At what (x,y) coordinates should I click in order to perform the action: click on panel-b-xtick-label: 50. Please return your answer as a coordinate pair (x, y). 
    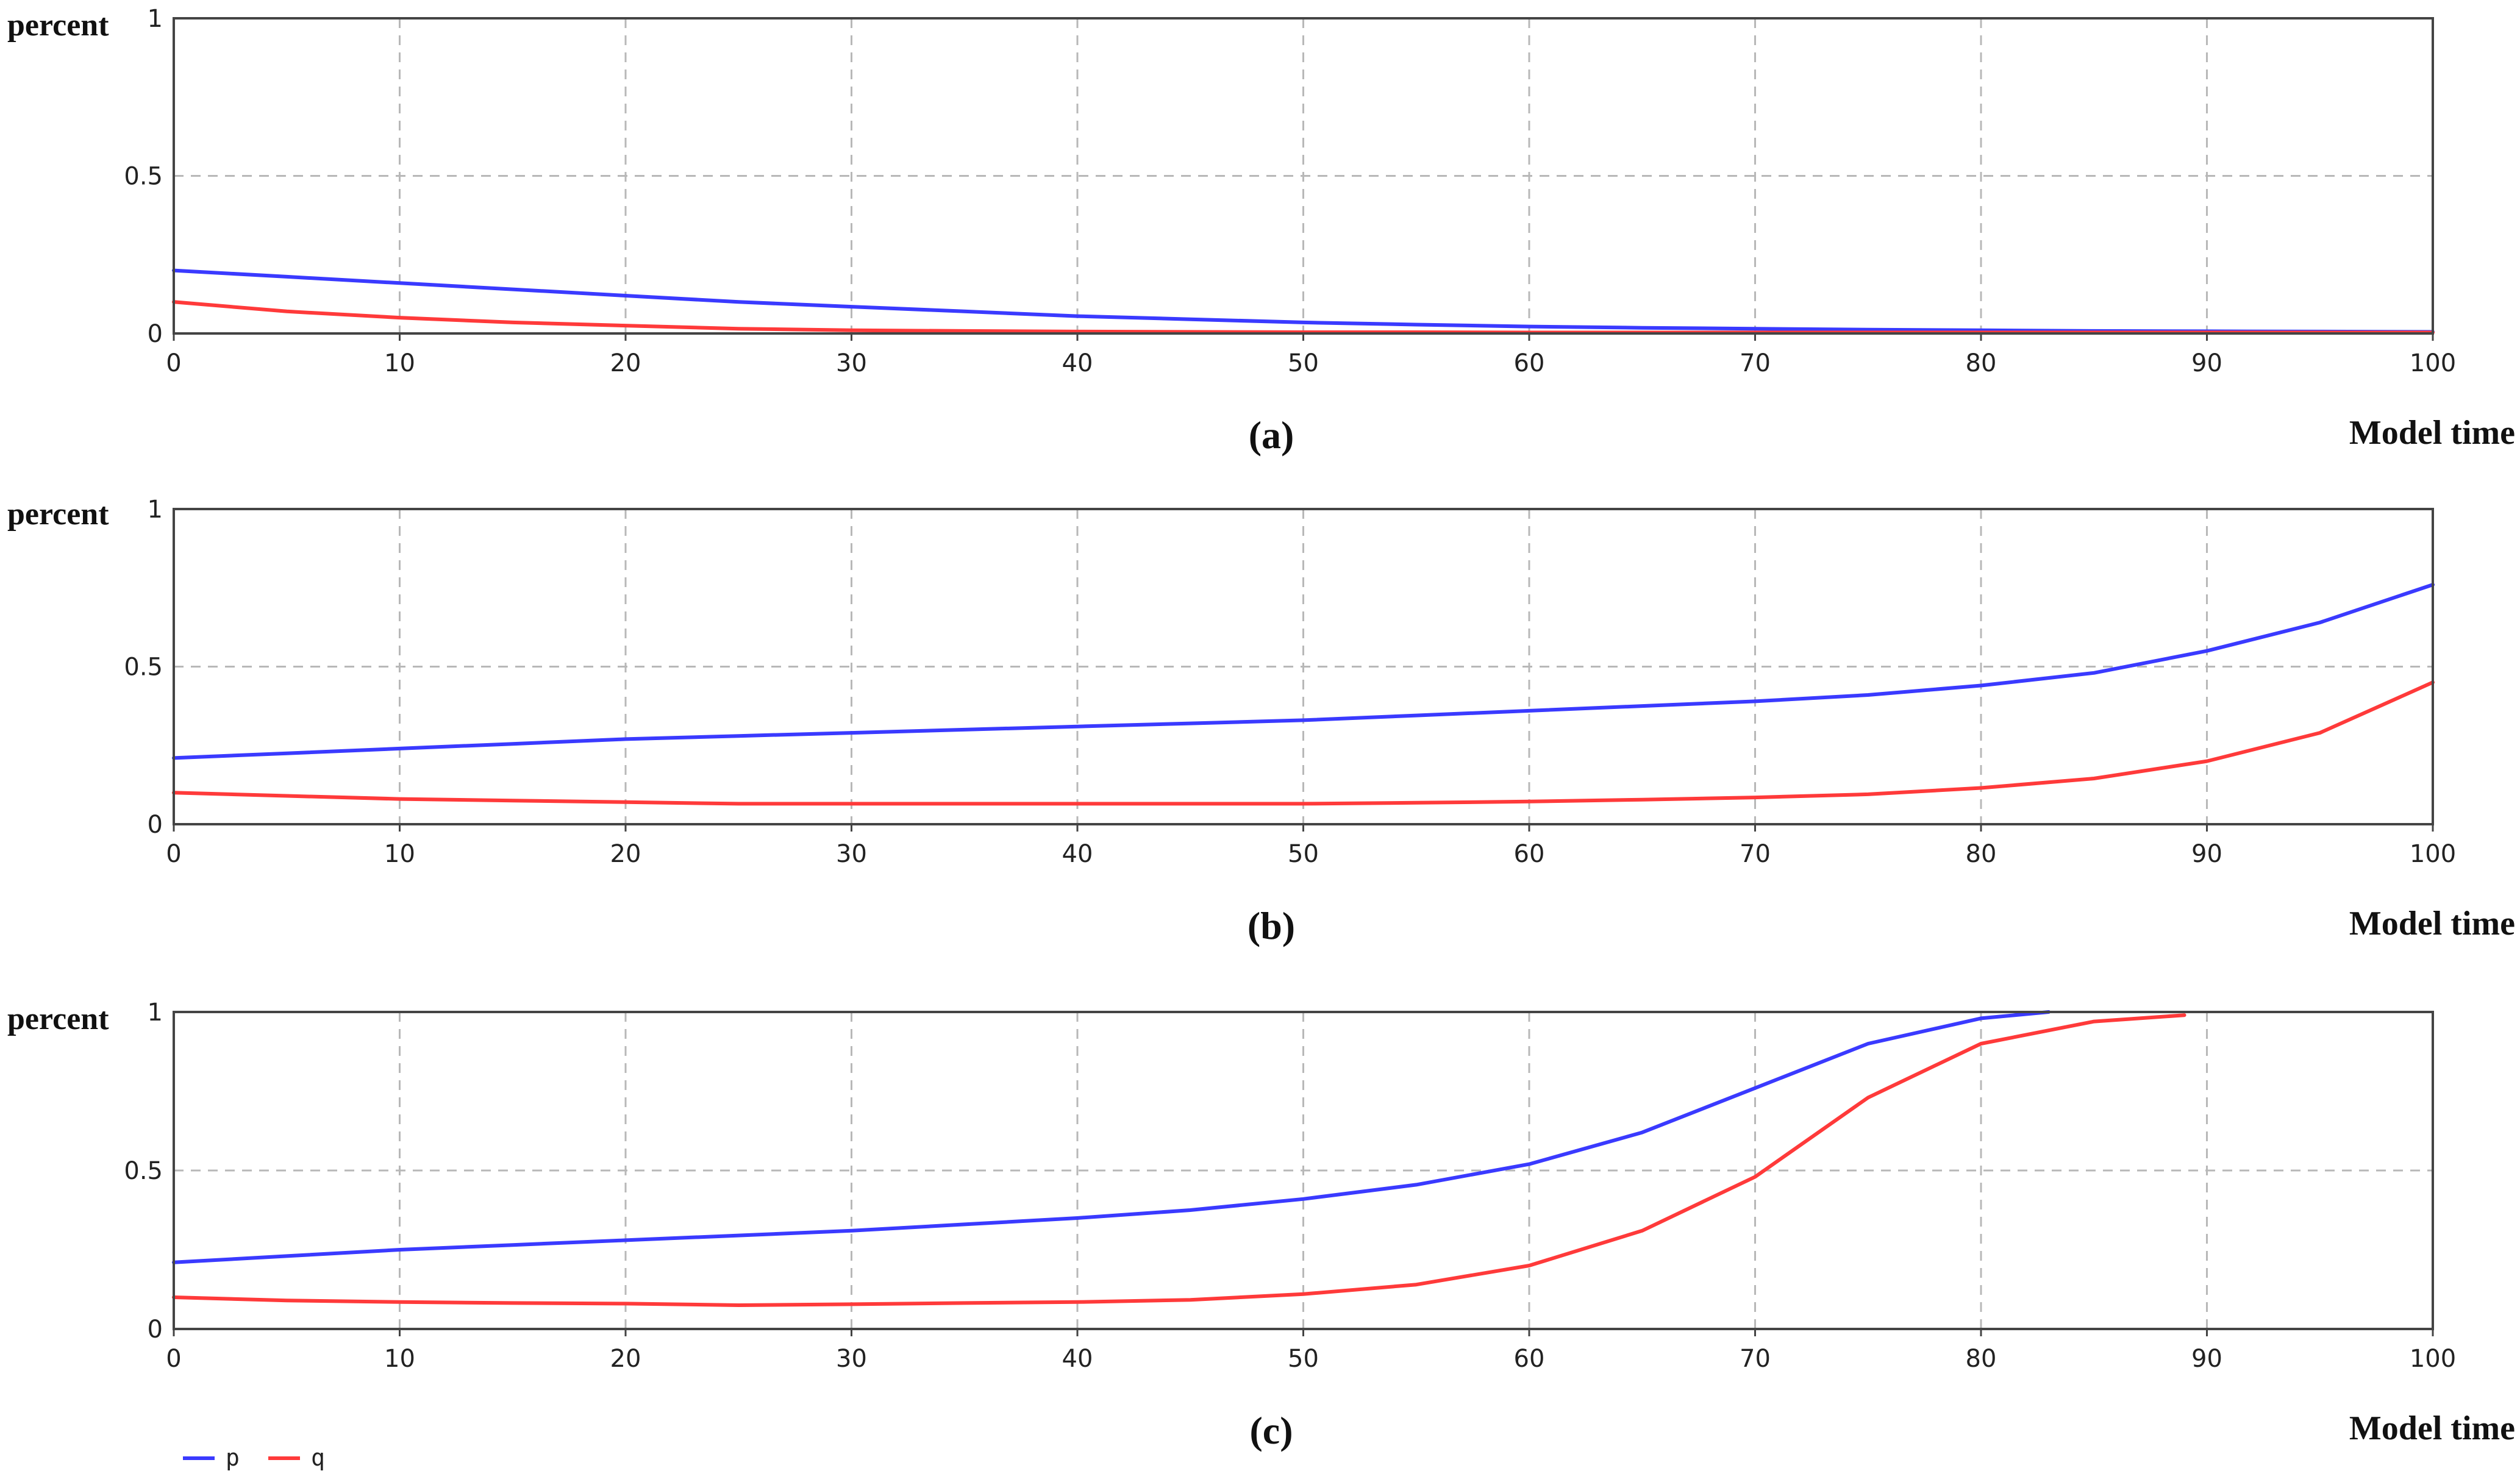
    Looking at the image, I should click on (1304, 854).